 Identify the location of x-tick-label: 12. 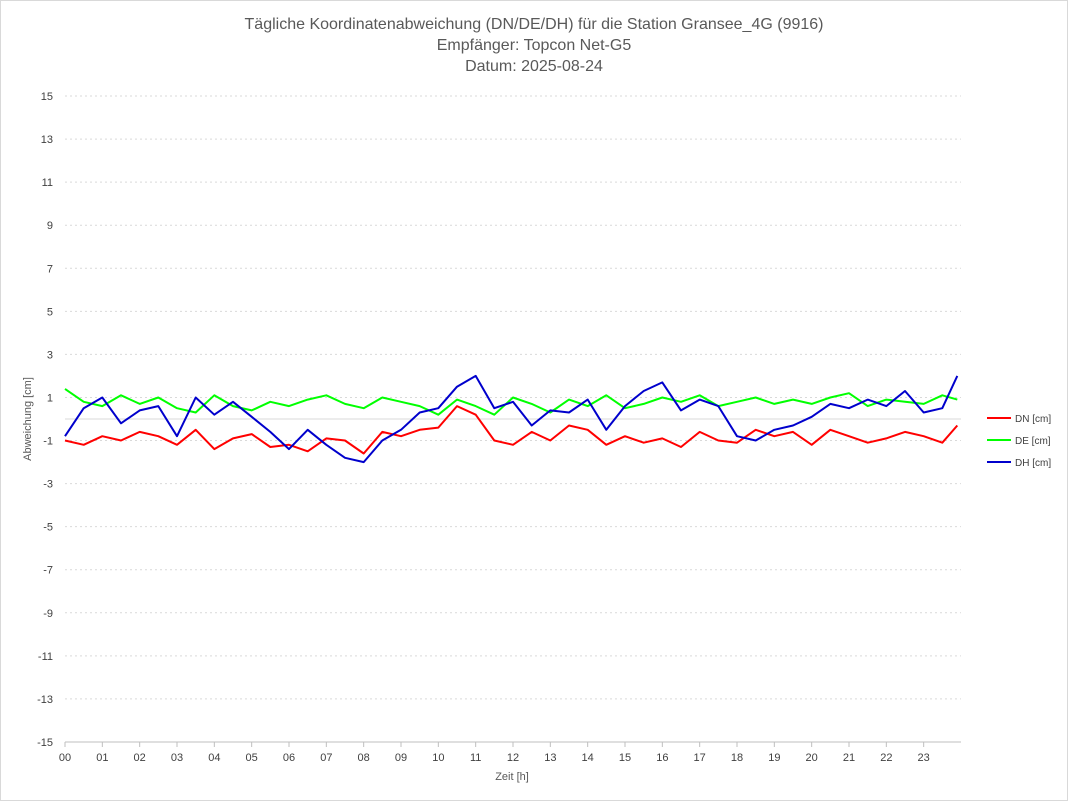
(513, 758).